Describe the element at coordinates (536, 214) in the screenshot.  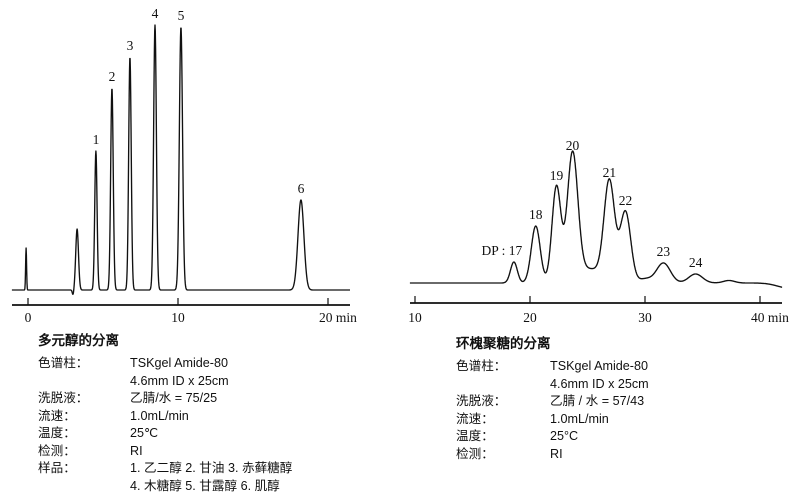
I see `peak-label: 18` at that location.